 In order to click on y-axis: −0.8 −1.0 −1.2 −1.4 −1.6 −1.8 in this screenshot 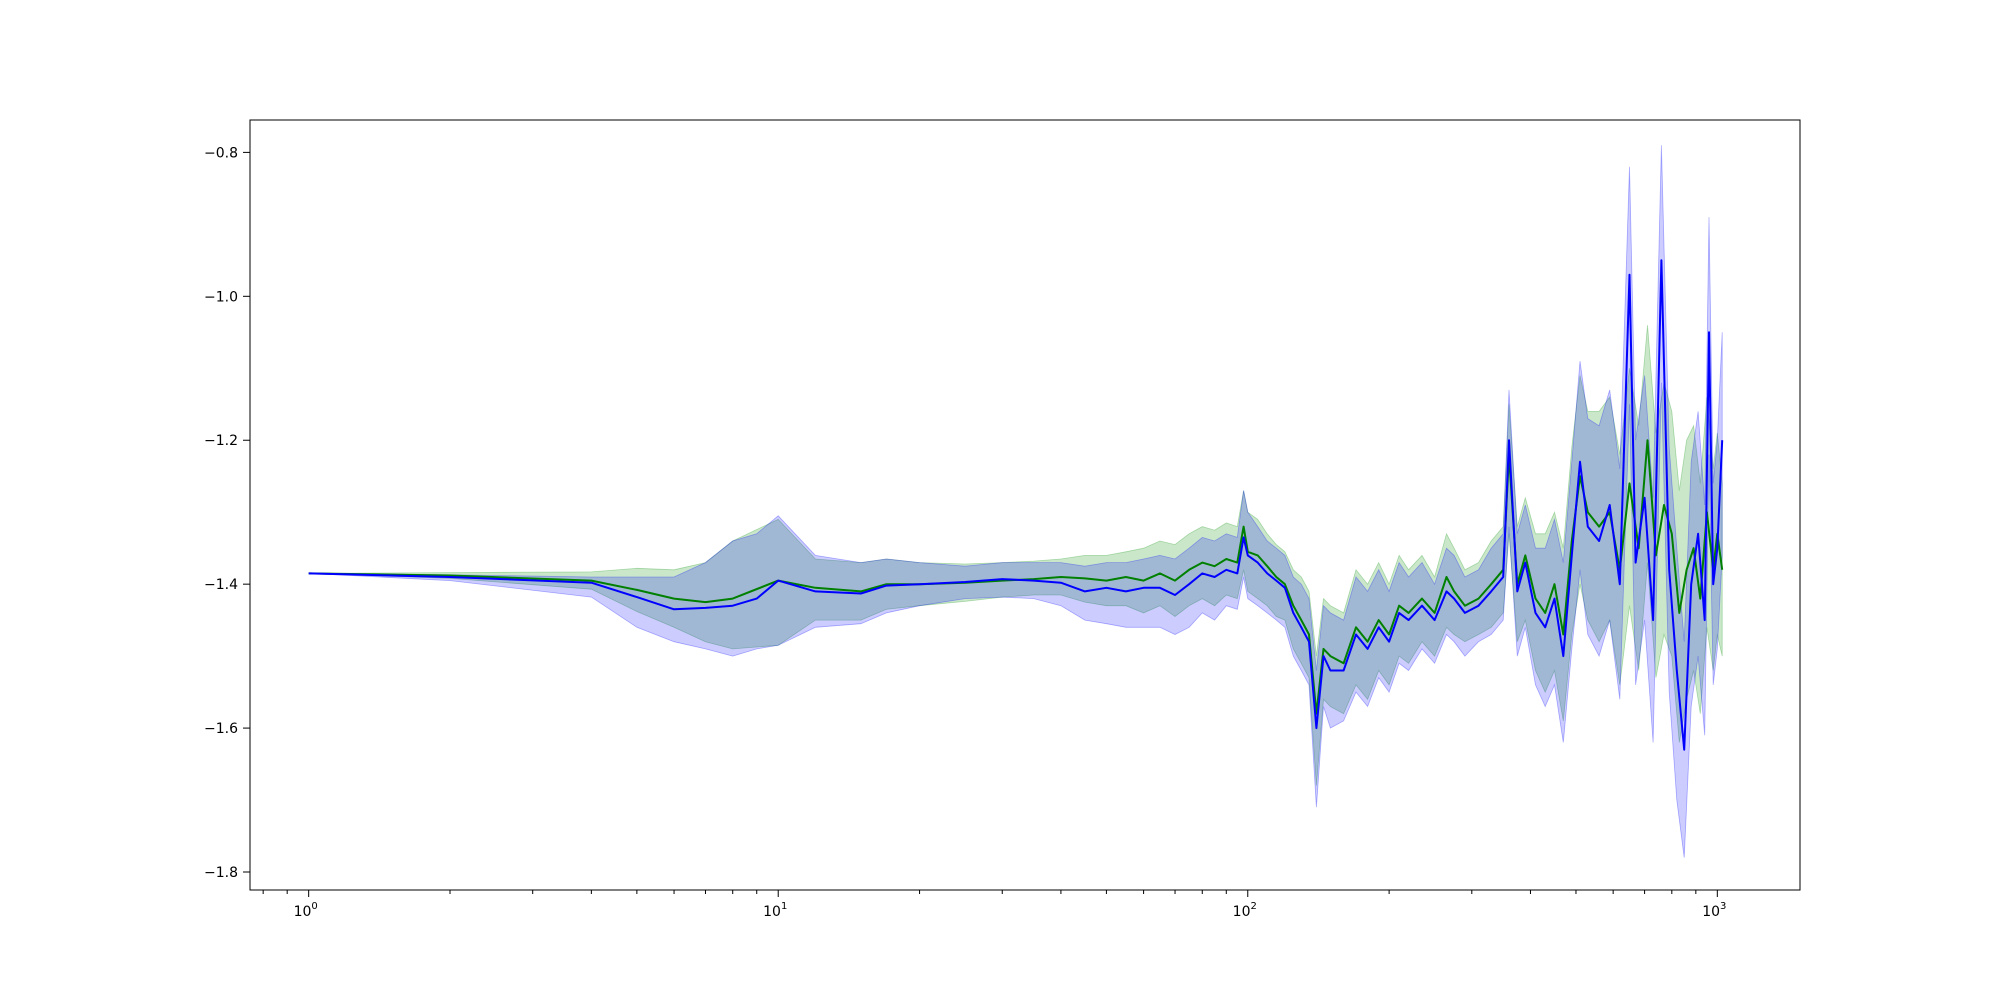, I will do `click(227, 513)`.